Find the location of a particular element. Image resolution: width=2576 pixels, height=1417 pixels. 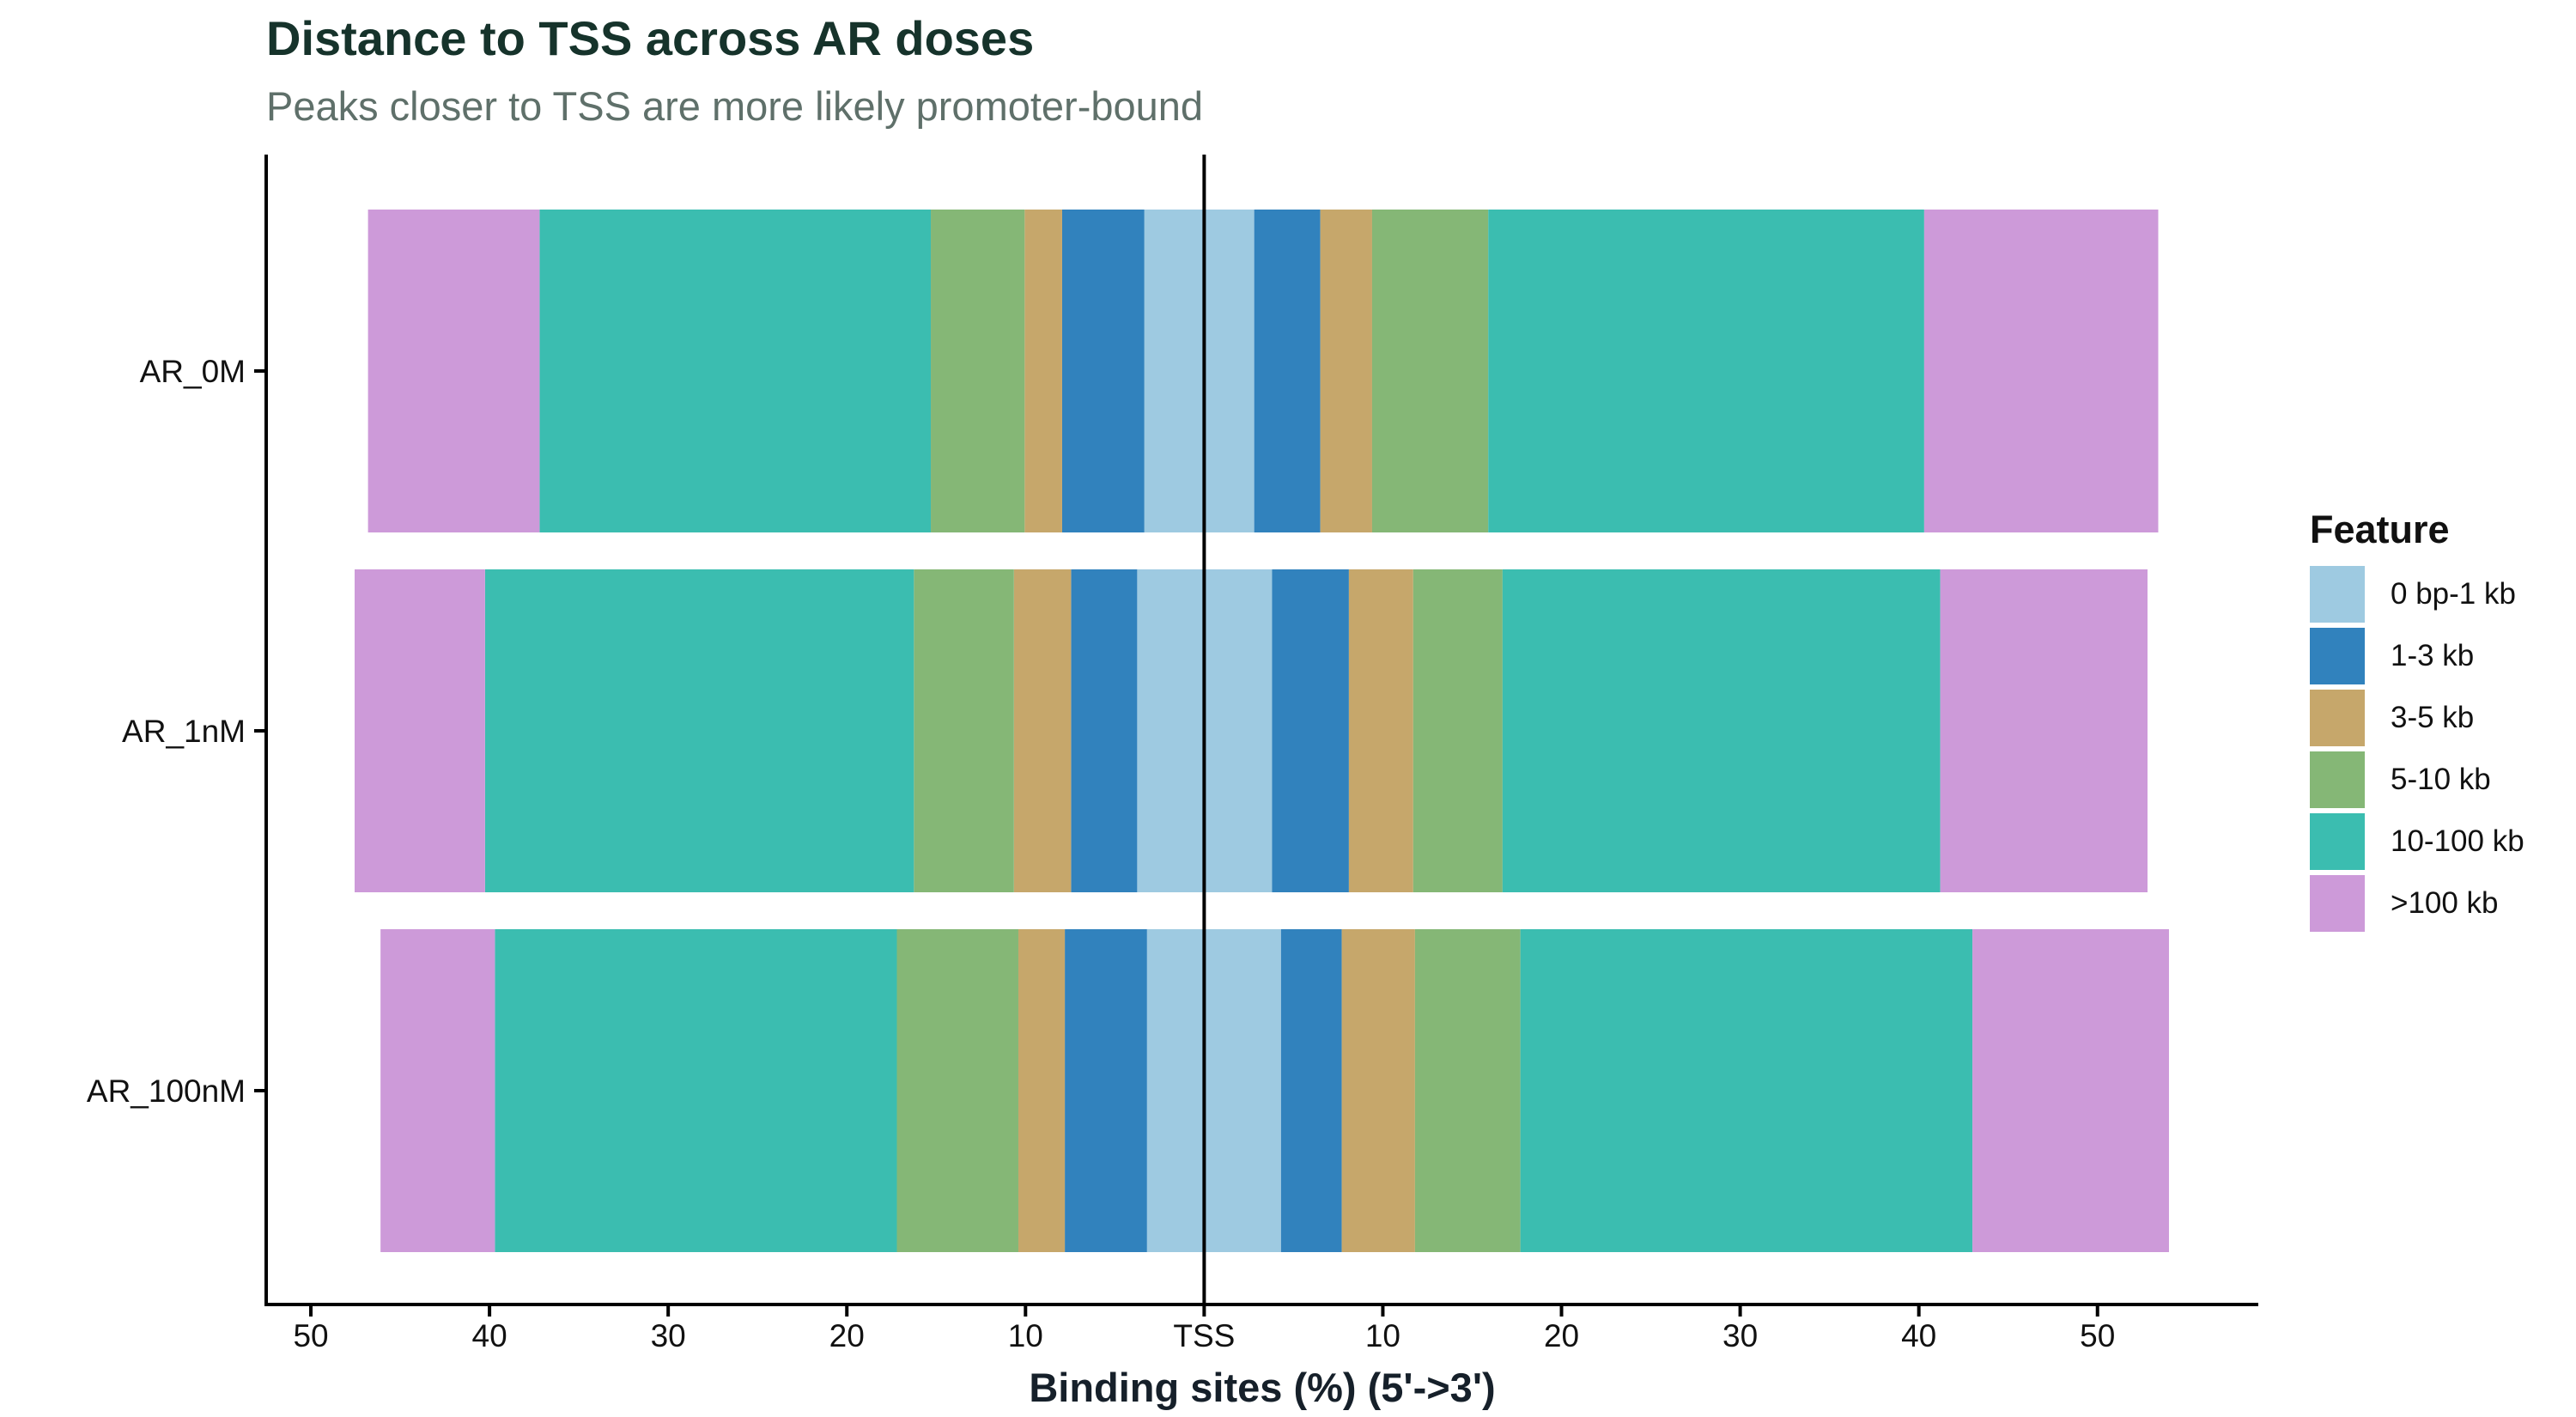

legend-item: 3-5 kb is located at coordinates (2417, 718).